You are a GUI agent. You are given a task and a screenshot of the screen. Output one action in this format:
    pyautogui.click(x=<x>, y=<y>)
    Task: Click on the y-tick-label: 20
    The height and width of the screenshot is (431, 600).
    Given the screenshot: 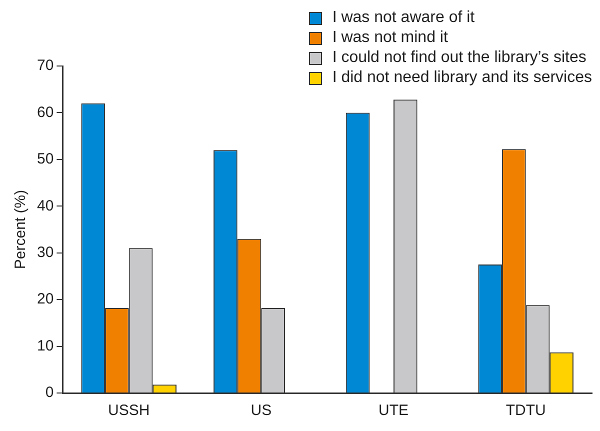 What is the action you would take?
    pyautogui.click(x=45, y=299)
    